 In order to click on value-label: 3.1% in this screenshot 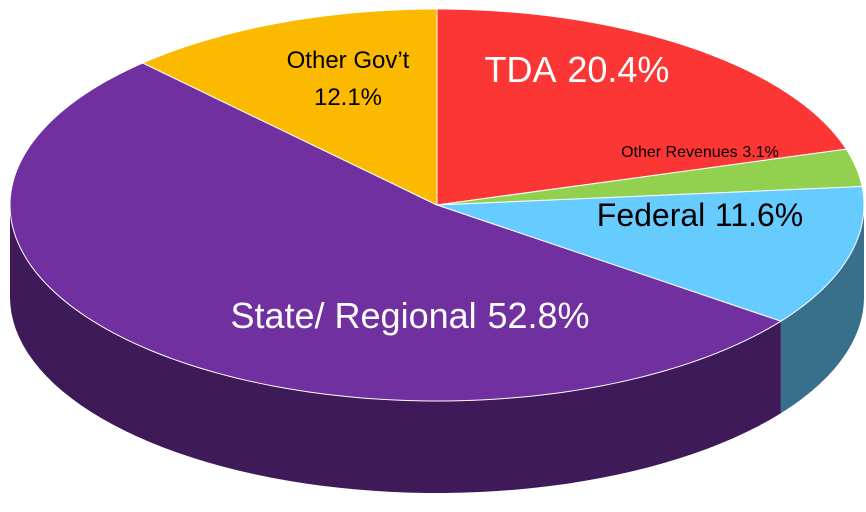, I will do `click(760, 152)`.